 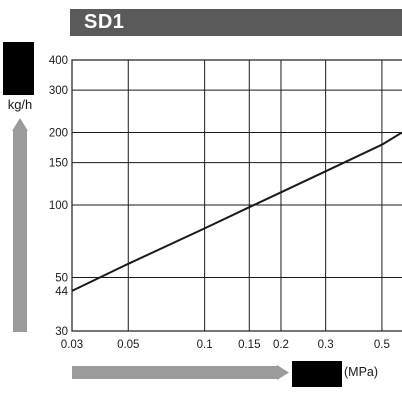 What do you see at coordinates (20, 104) in the screenshot?
I see `y-axis-unit-label: kg/h` at bounding box center [20, 104].